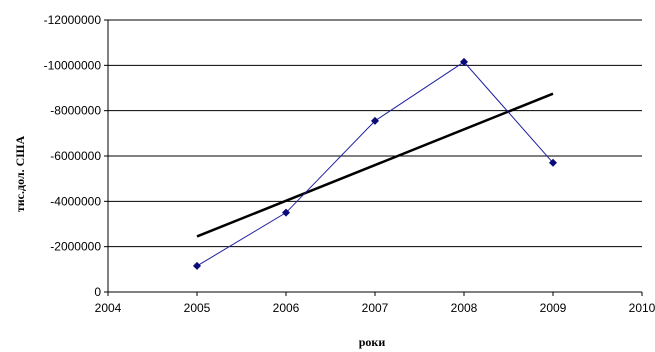  I want to click on y-tick-label-0: 0, so click(97, 292).